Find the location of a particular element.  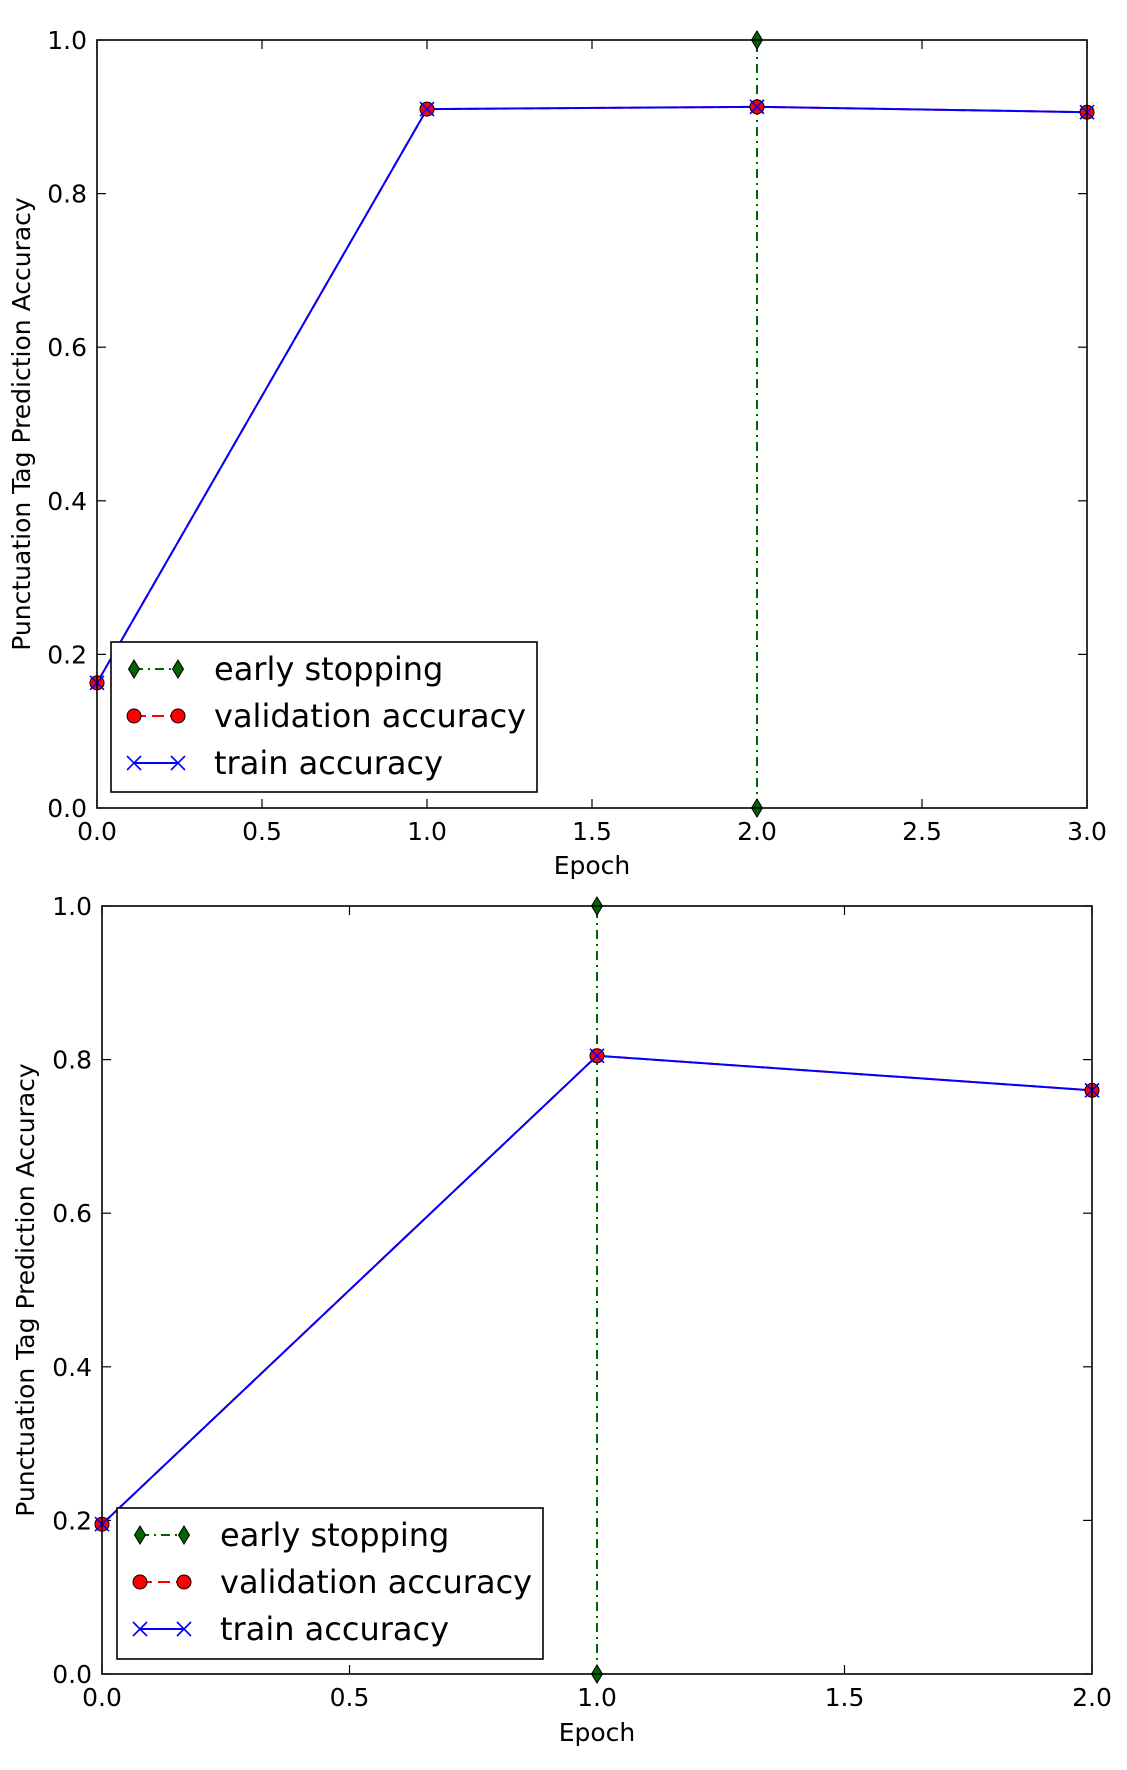

x-tick-label: 2.5 is located at coordinates (922, 831).